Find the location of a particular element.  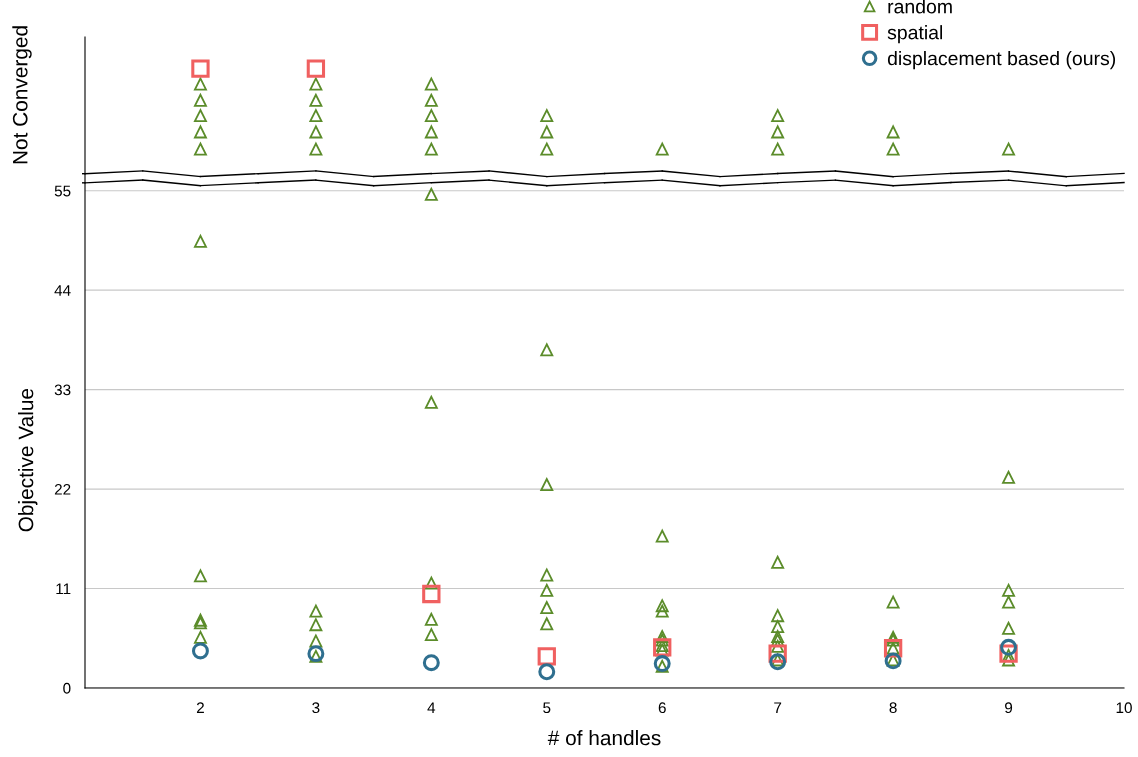

x-tick-label: 6 is located at coordinates (662, 708).